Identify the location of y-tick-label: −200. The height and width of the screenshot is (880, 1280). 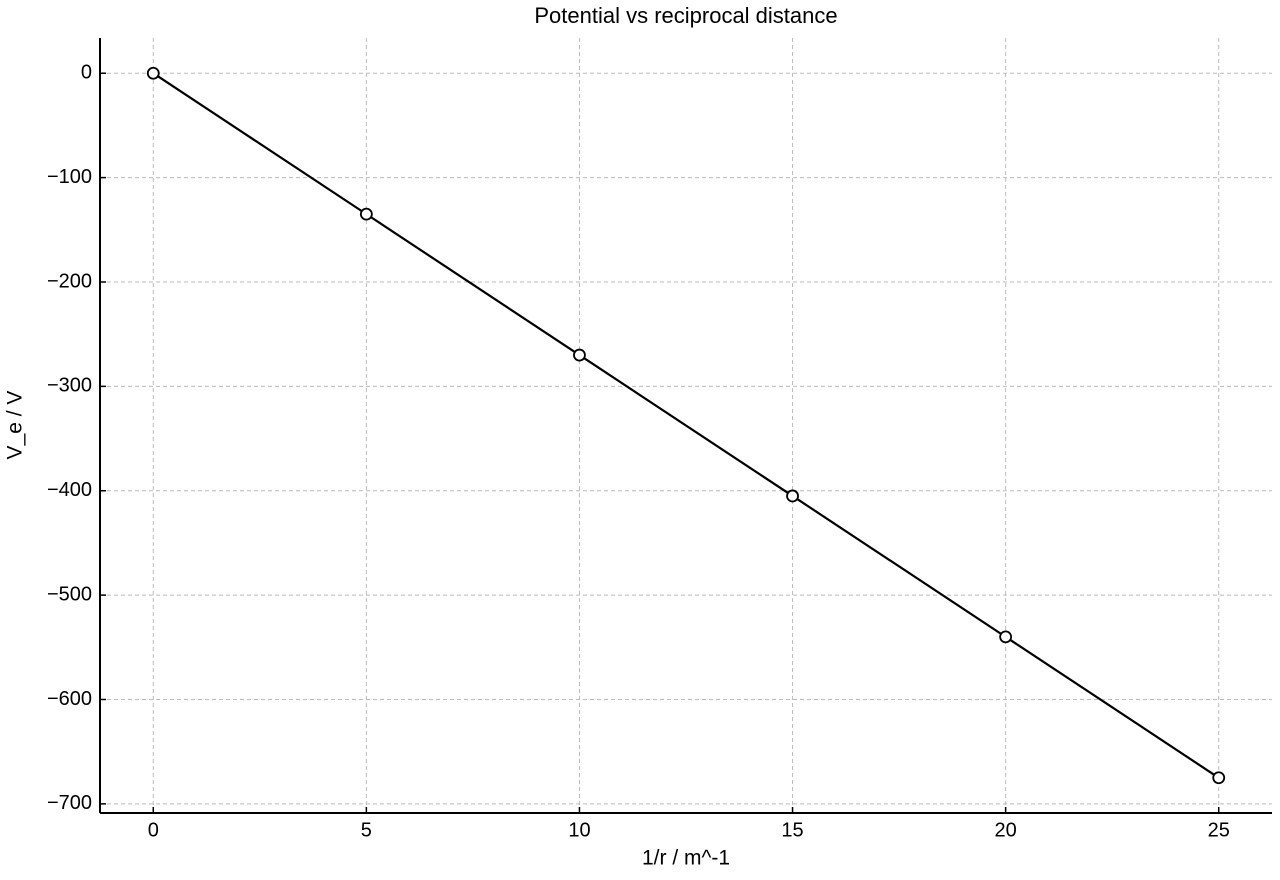
(69, 281).